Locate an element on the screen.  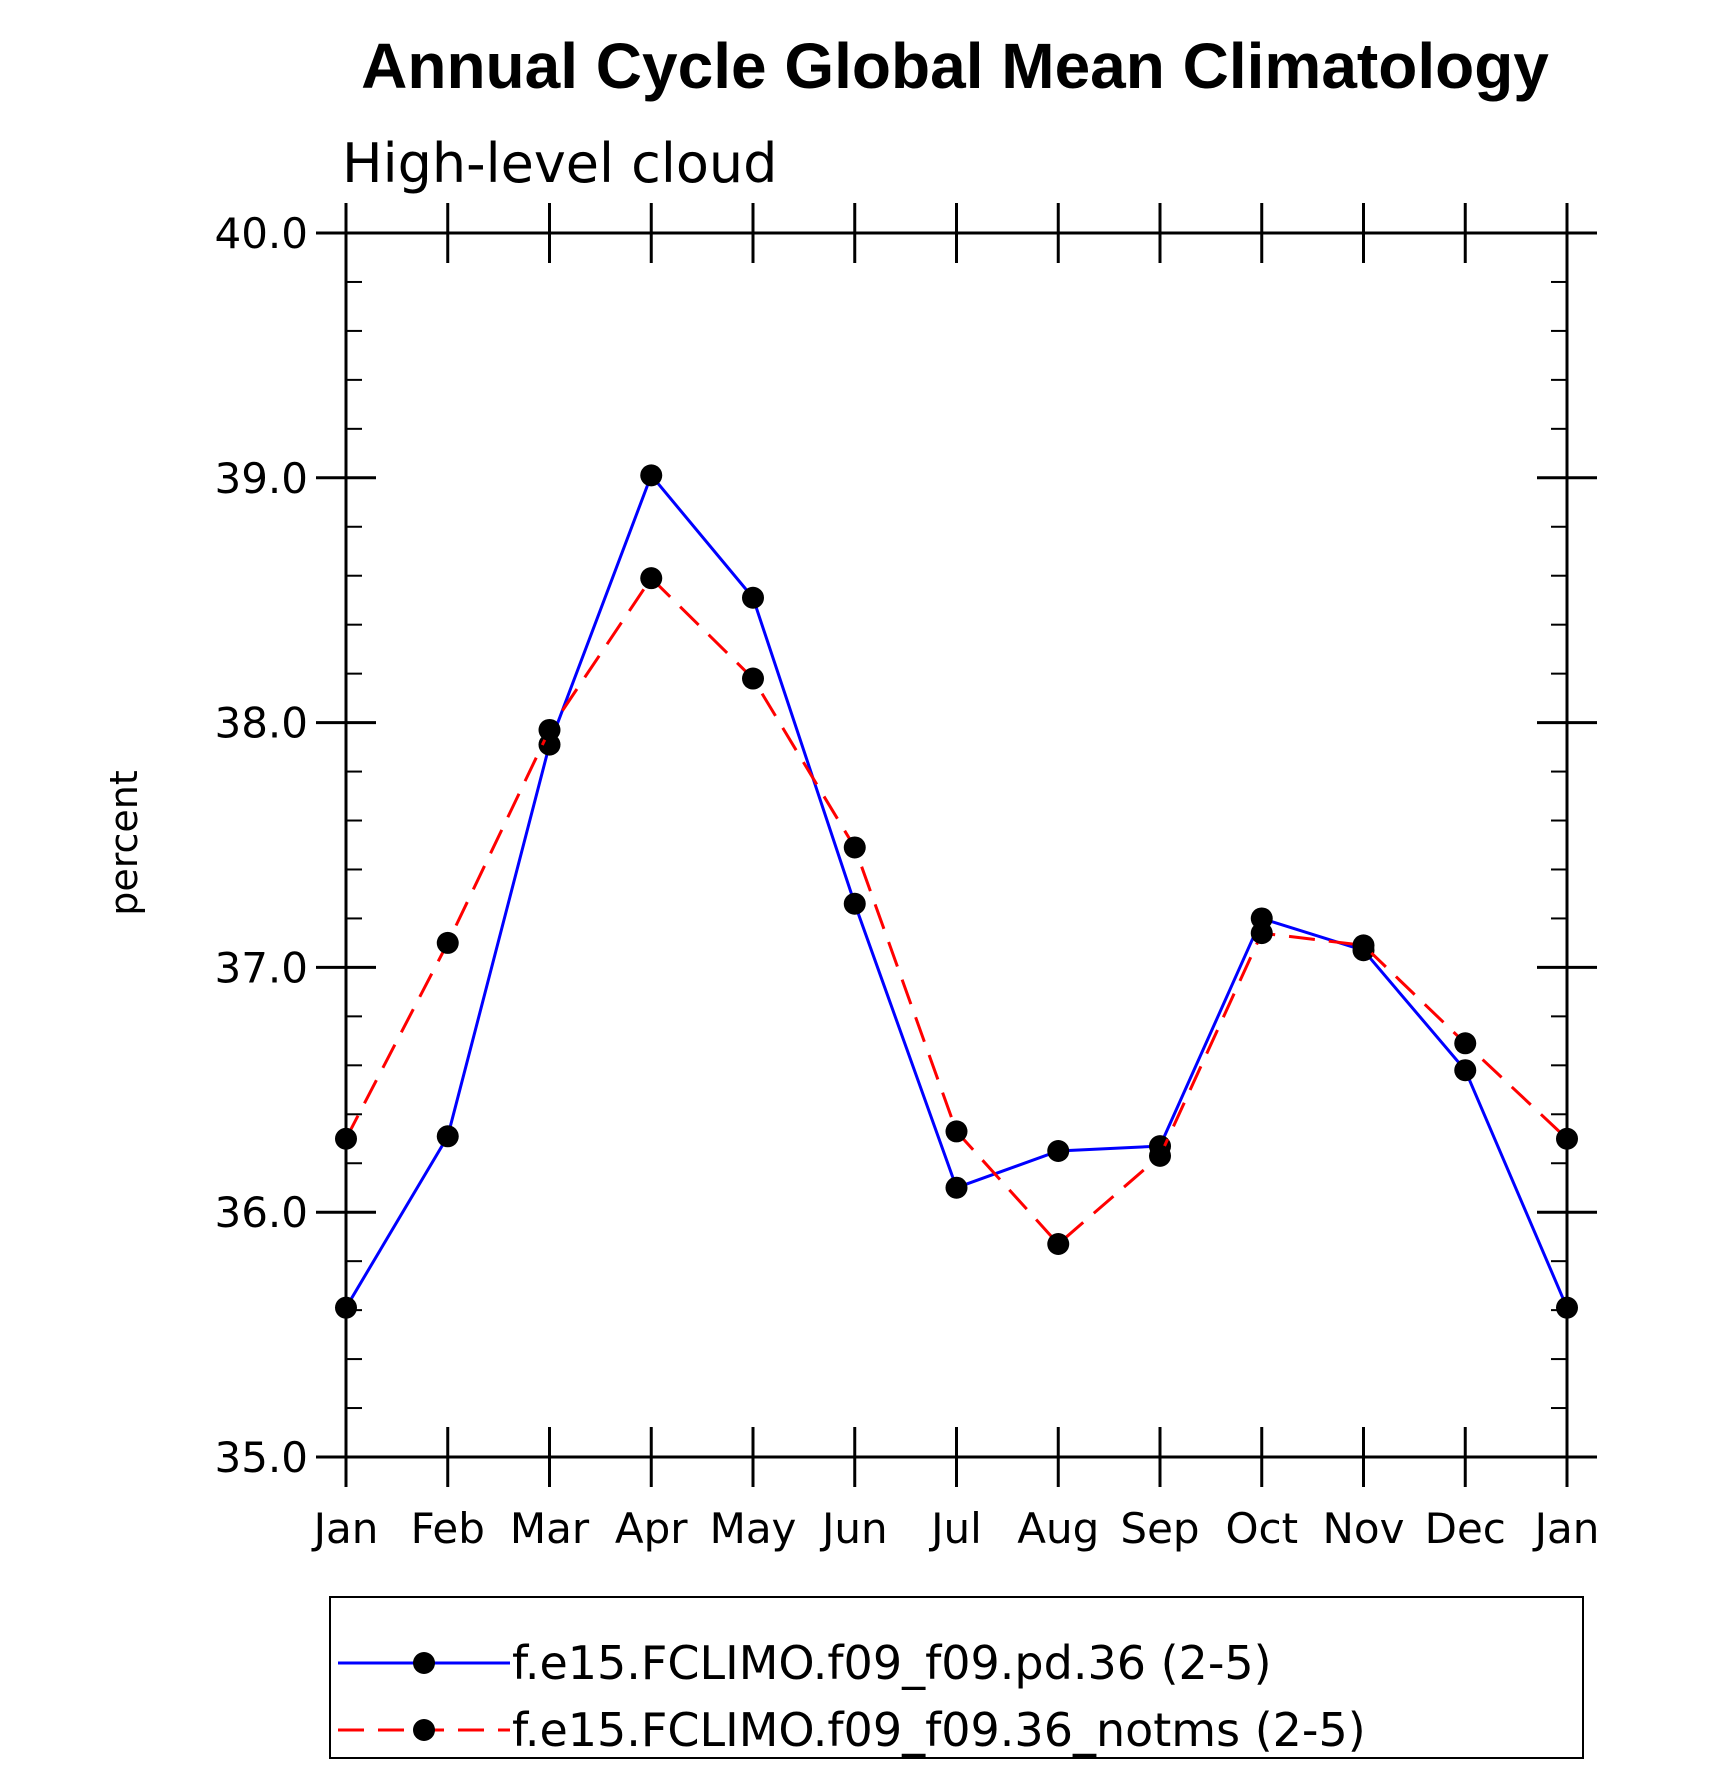
x-tick-label: Apr is located at coordinates (651, 1528).